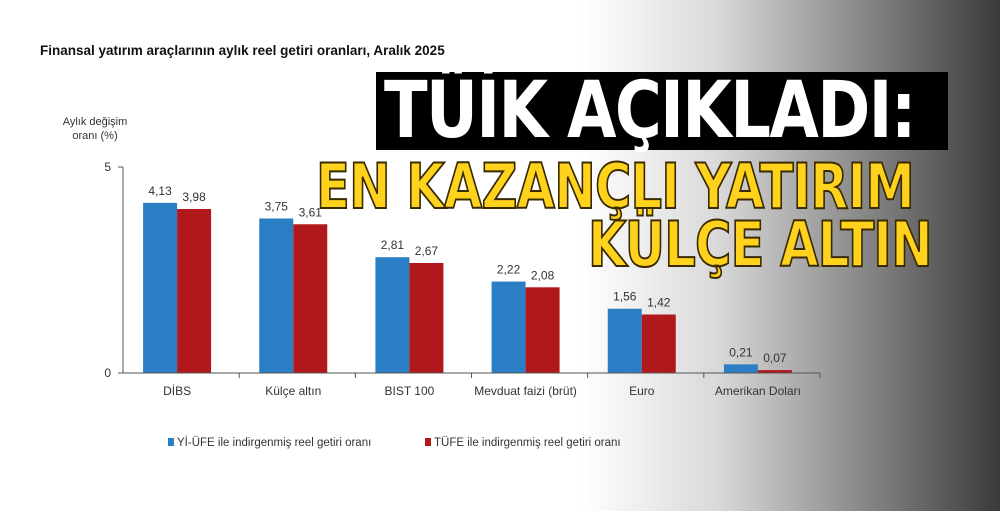 The width and height of the screenshot is (1000, 511). Describe the element at coordinates (775, 358) in the screenshot. I see `data-label: 0,07` at that location.